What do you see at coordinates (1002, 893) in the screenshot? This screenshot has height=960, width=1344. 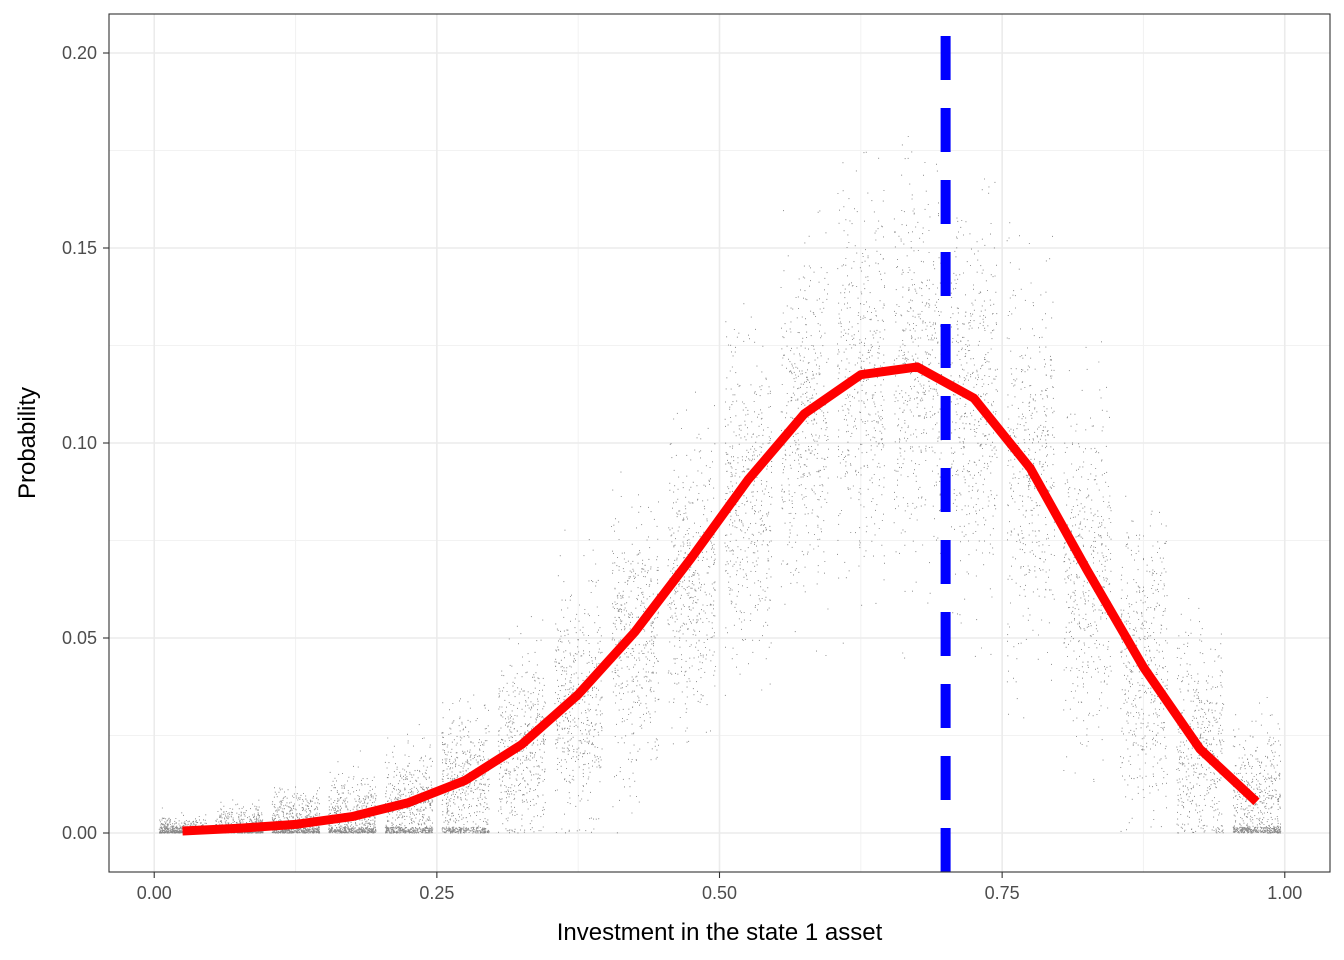 I see `x-tick-label: 0.75` at bounding box center [1002, 893].